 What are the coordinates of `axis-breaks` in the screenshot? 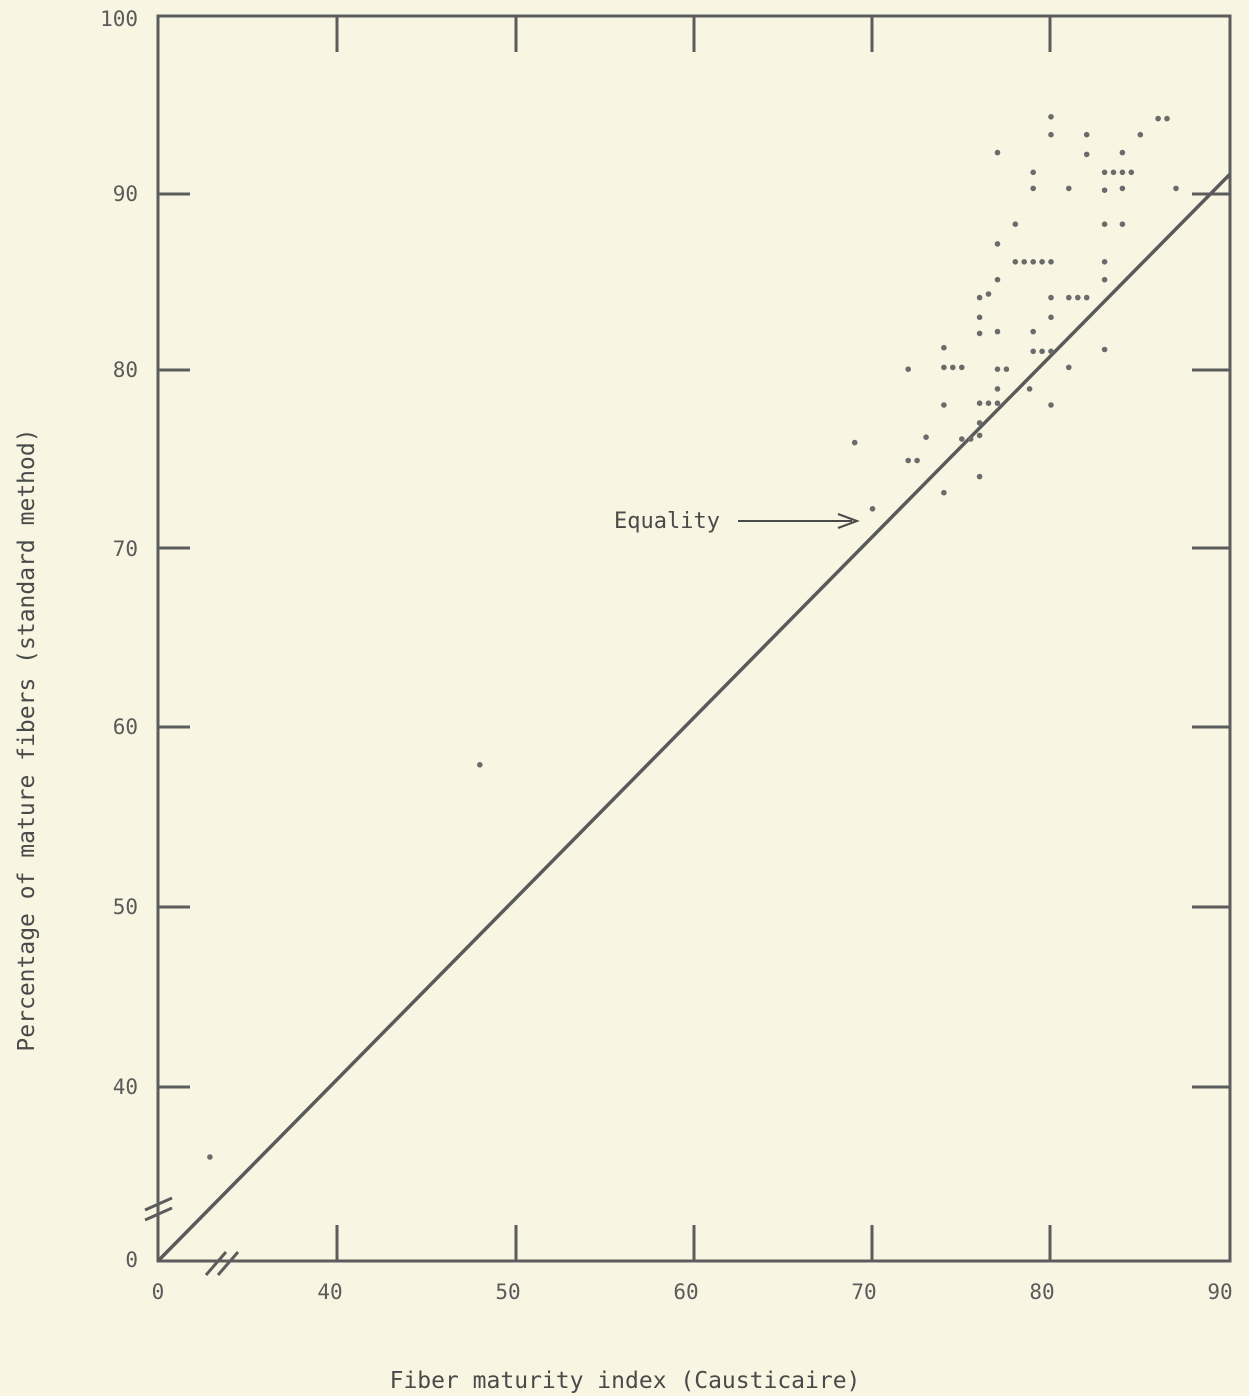 It's located at (192, 1236).